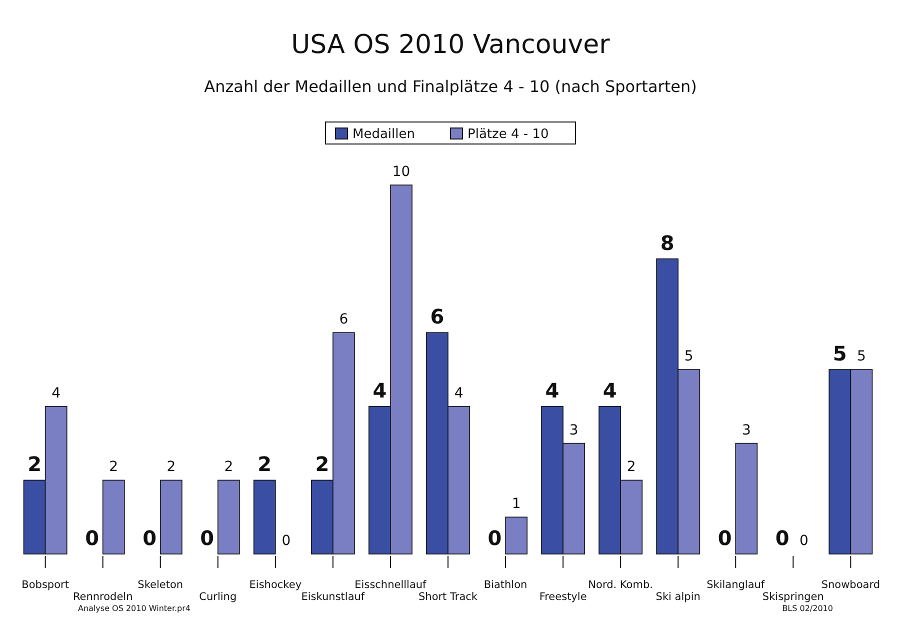  Describe the element at coordinates (275, 585) in the screenshot. I see `x-tick-label: Eishockey` at that location.